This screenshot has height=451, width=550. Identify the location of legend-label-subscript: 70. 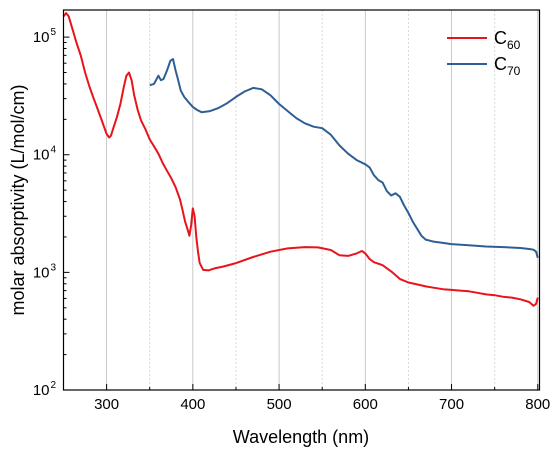
(514, 71).